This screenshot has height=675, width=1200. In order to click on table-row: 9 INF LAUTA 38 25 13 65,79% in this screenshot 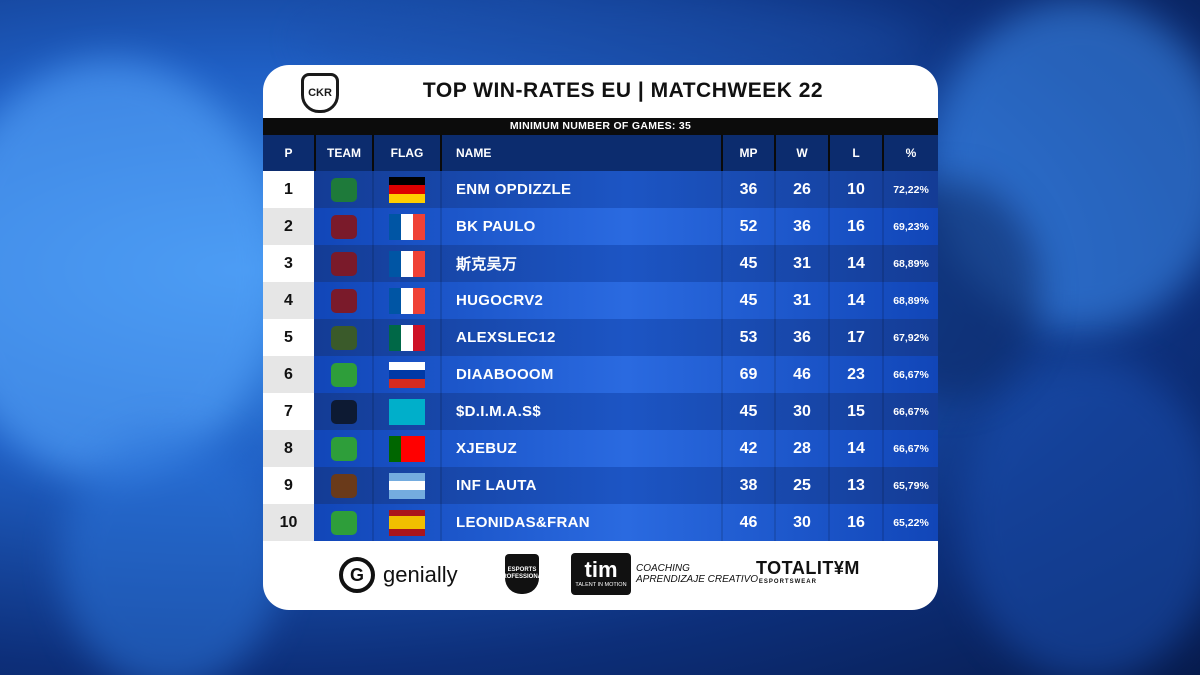, I will do `click(600, 485)`.